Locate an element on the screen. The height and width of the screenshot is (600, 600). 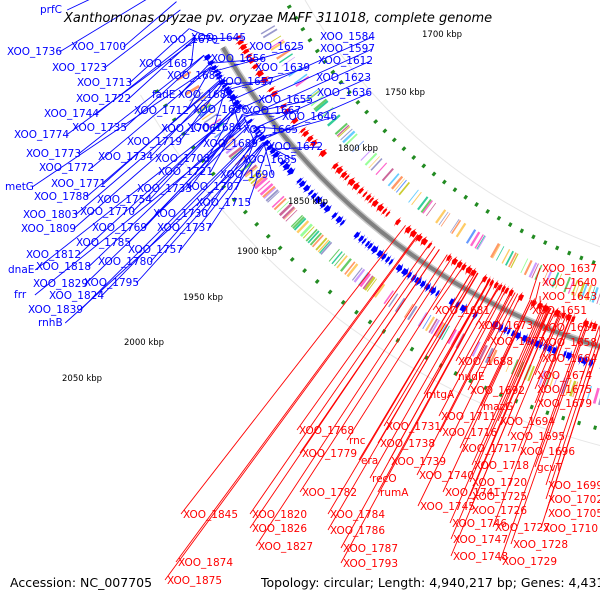
gene-label-forward: XOO_1744 is located at coordinates (71, 114).